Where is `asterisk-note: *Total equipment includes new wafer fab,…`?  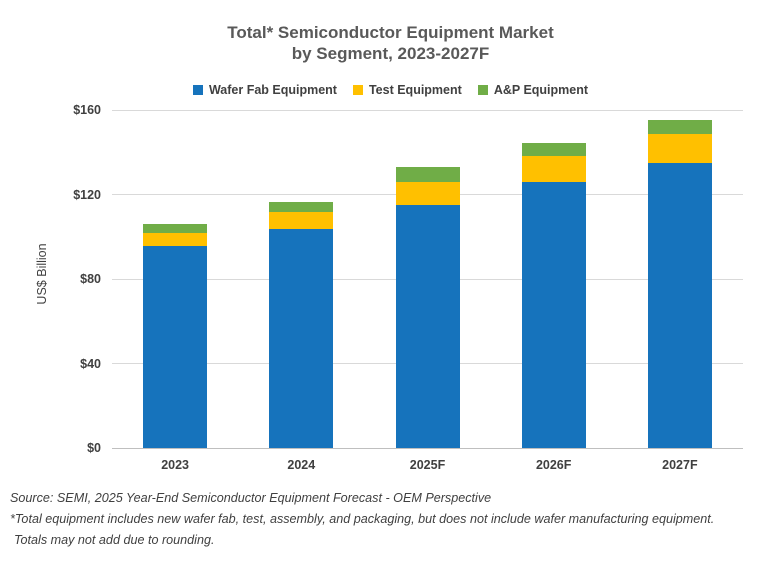
asterisk-note: *Total equipment includes new wafer fab,… is located at coordinates (362, 519).